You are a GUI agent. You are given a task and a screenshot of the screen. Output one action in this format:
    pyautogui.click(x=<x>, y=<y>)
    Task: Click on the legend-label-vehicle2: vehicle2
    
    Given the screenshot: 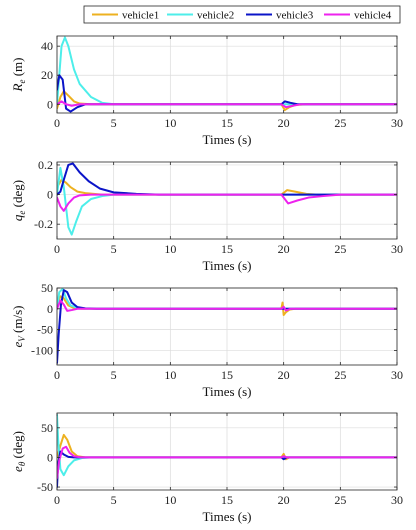 What is the action you would take?
    pyautogui.click(x=215, y=16)
    